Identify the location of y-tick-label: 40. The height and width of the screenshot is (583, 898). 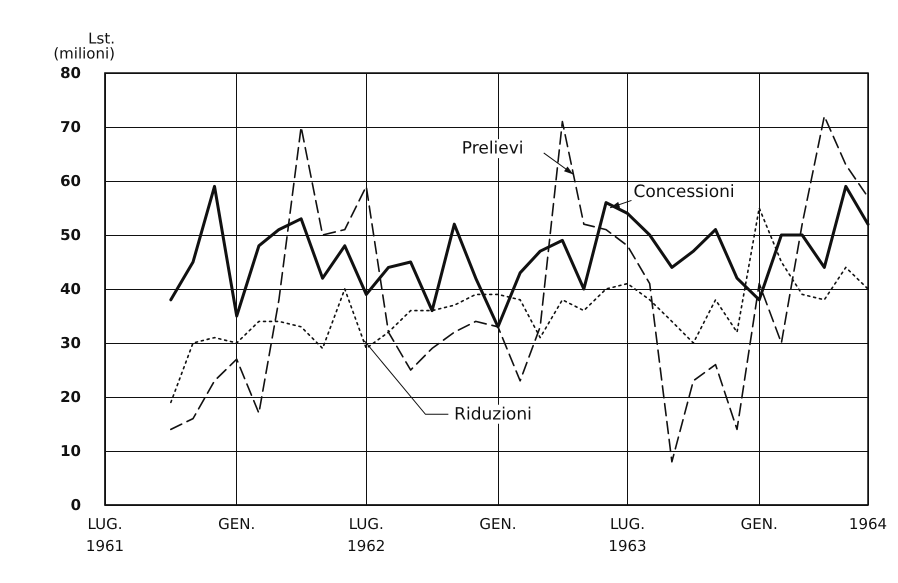
(70, 289).